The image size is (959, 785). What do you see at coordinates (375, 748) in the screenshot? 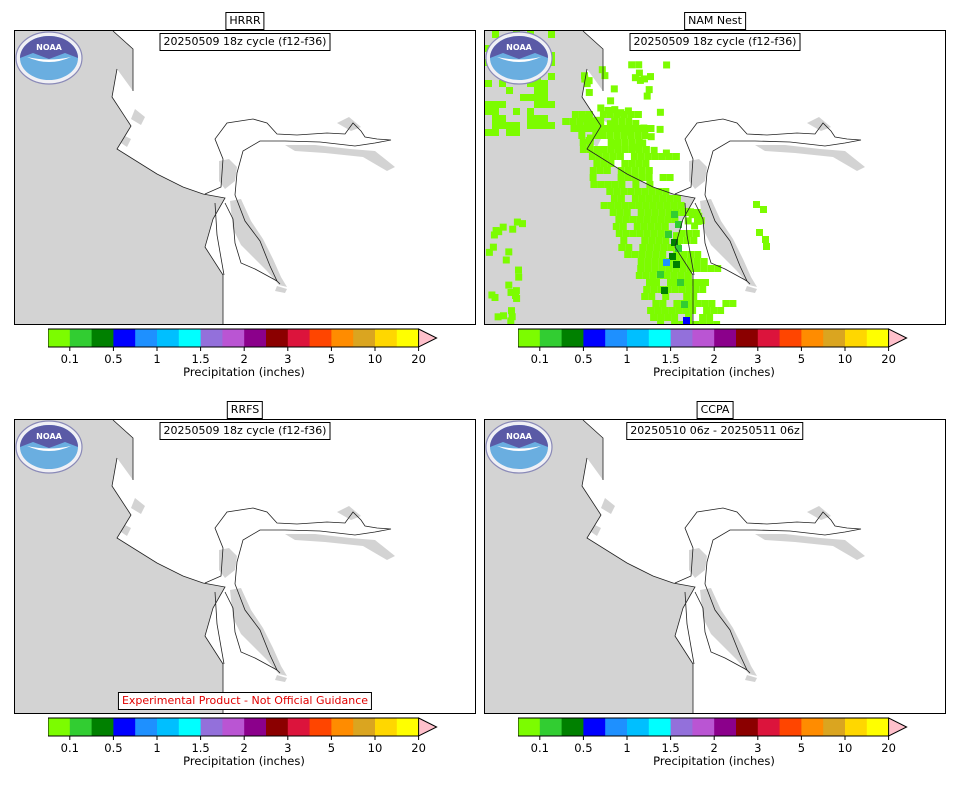
I see `colorbar-tick-label: 10` at bounding box center [375, 748].